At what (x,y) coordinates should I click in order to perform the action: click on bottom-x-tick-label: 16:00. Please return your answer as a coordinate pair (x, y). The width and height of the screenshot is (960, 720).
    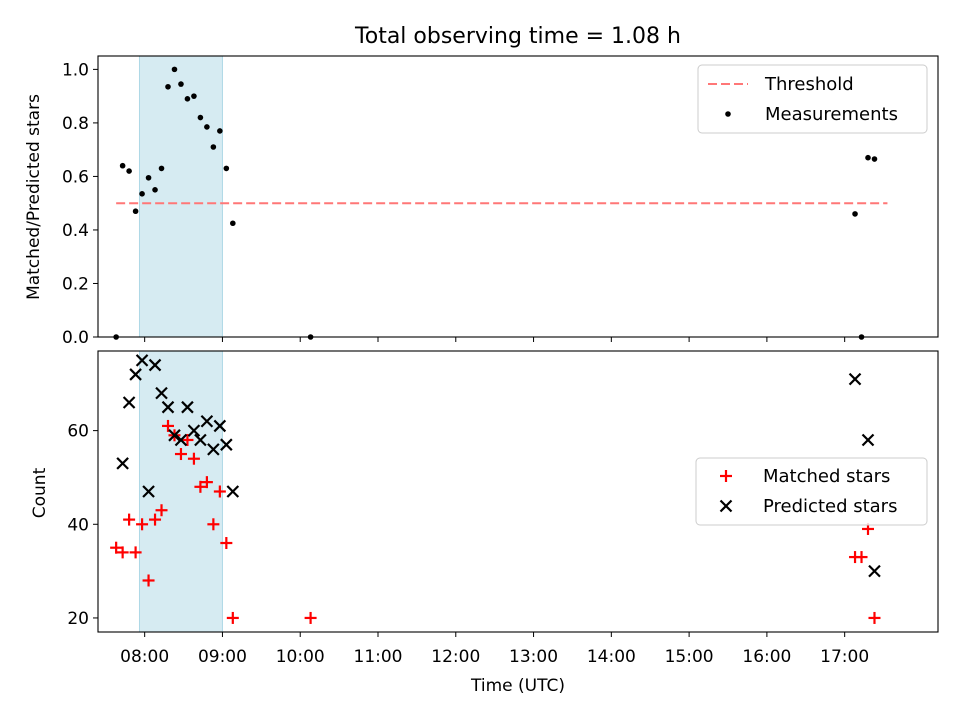
    Looking at the image, I should click on (766, 657).